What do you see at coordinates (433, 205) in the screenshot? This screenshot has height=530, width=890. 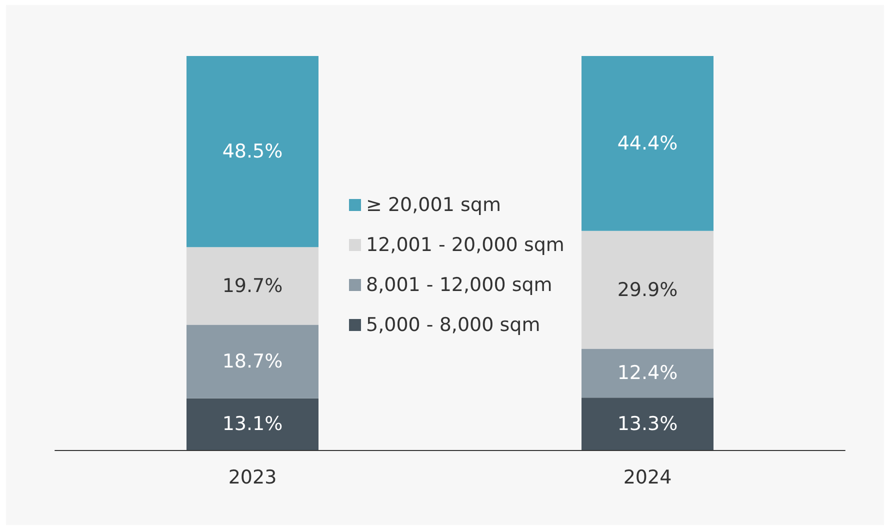 I see `legend-label: ≥ 20,001 sqm` at bounding box center [433, 205].